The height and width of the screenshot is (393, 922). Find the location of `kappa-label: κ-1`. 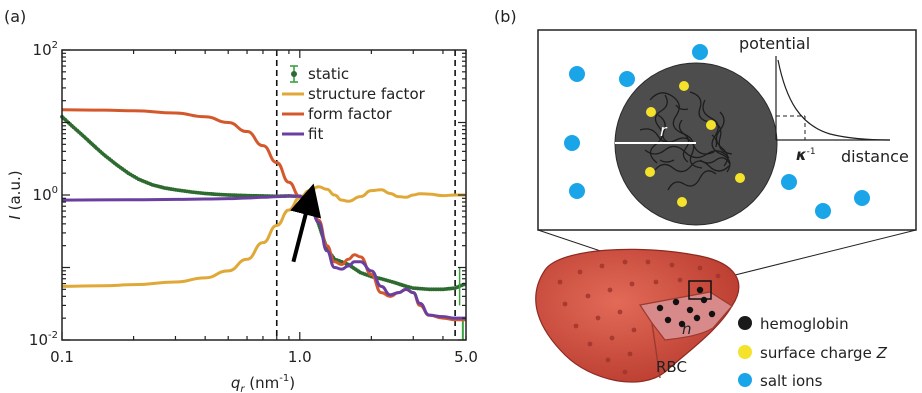

kappa-label: κ-1 is located at coordinates (806, 155).